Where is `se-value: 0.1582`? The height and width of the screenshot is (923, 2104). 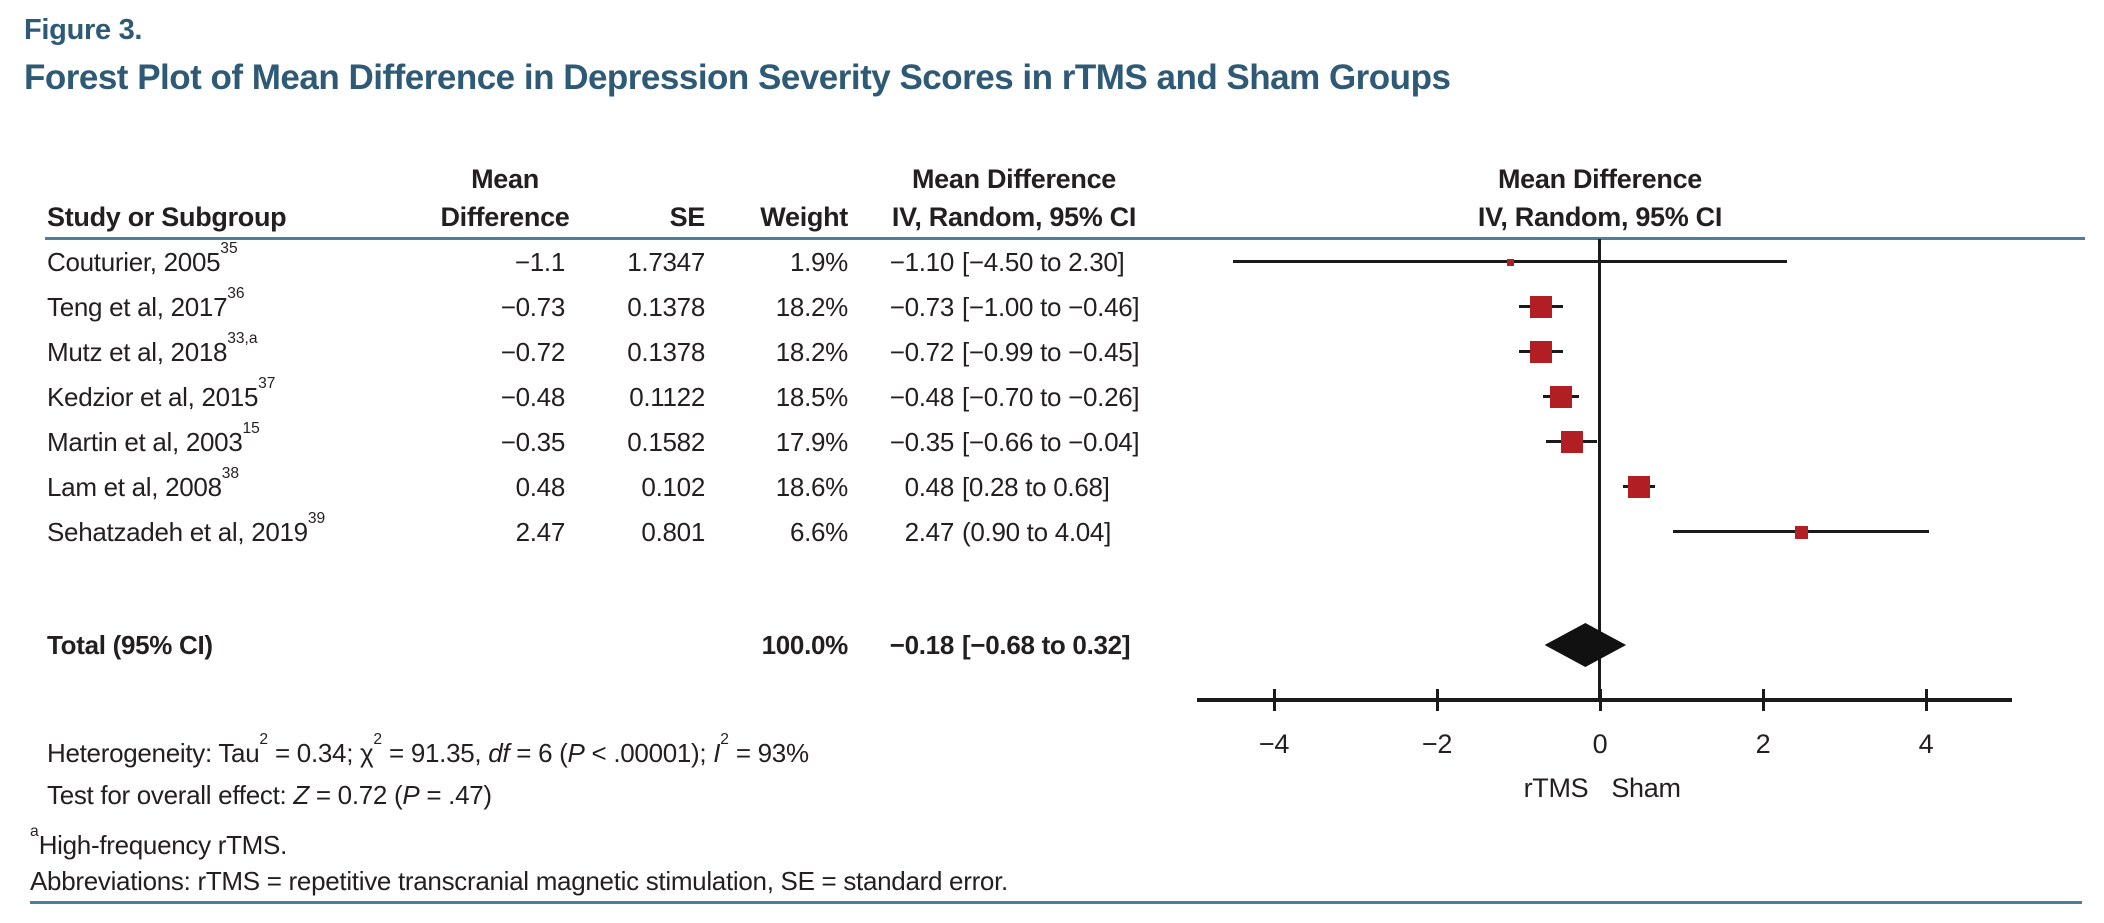
se-value: 0.1582 is located at coordinates (666, 442).